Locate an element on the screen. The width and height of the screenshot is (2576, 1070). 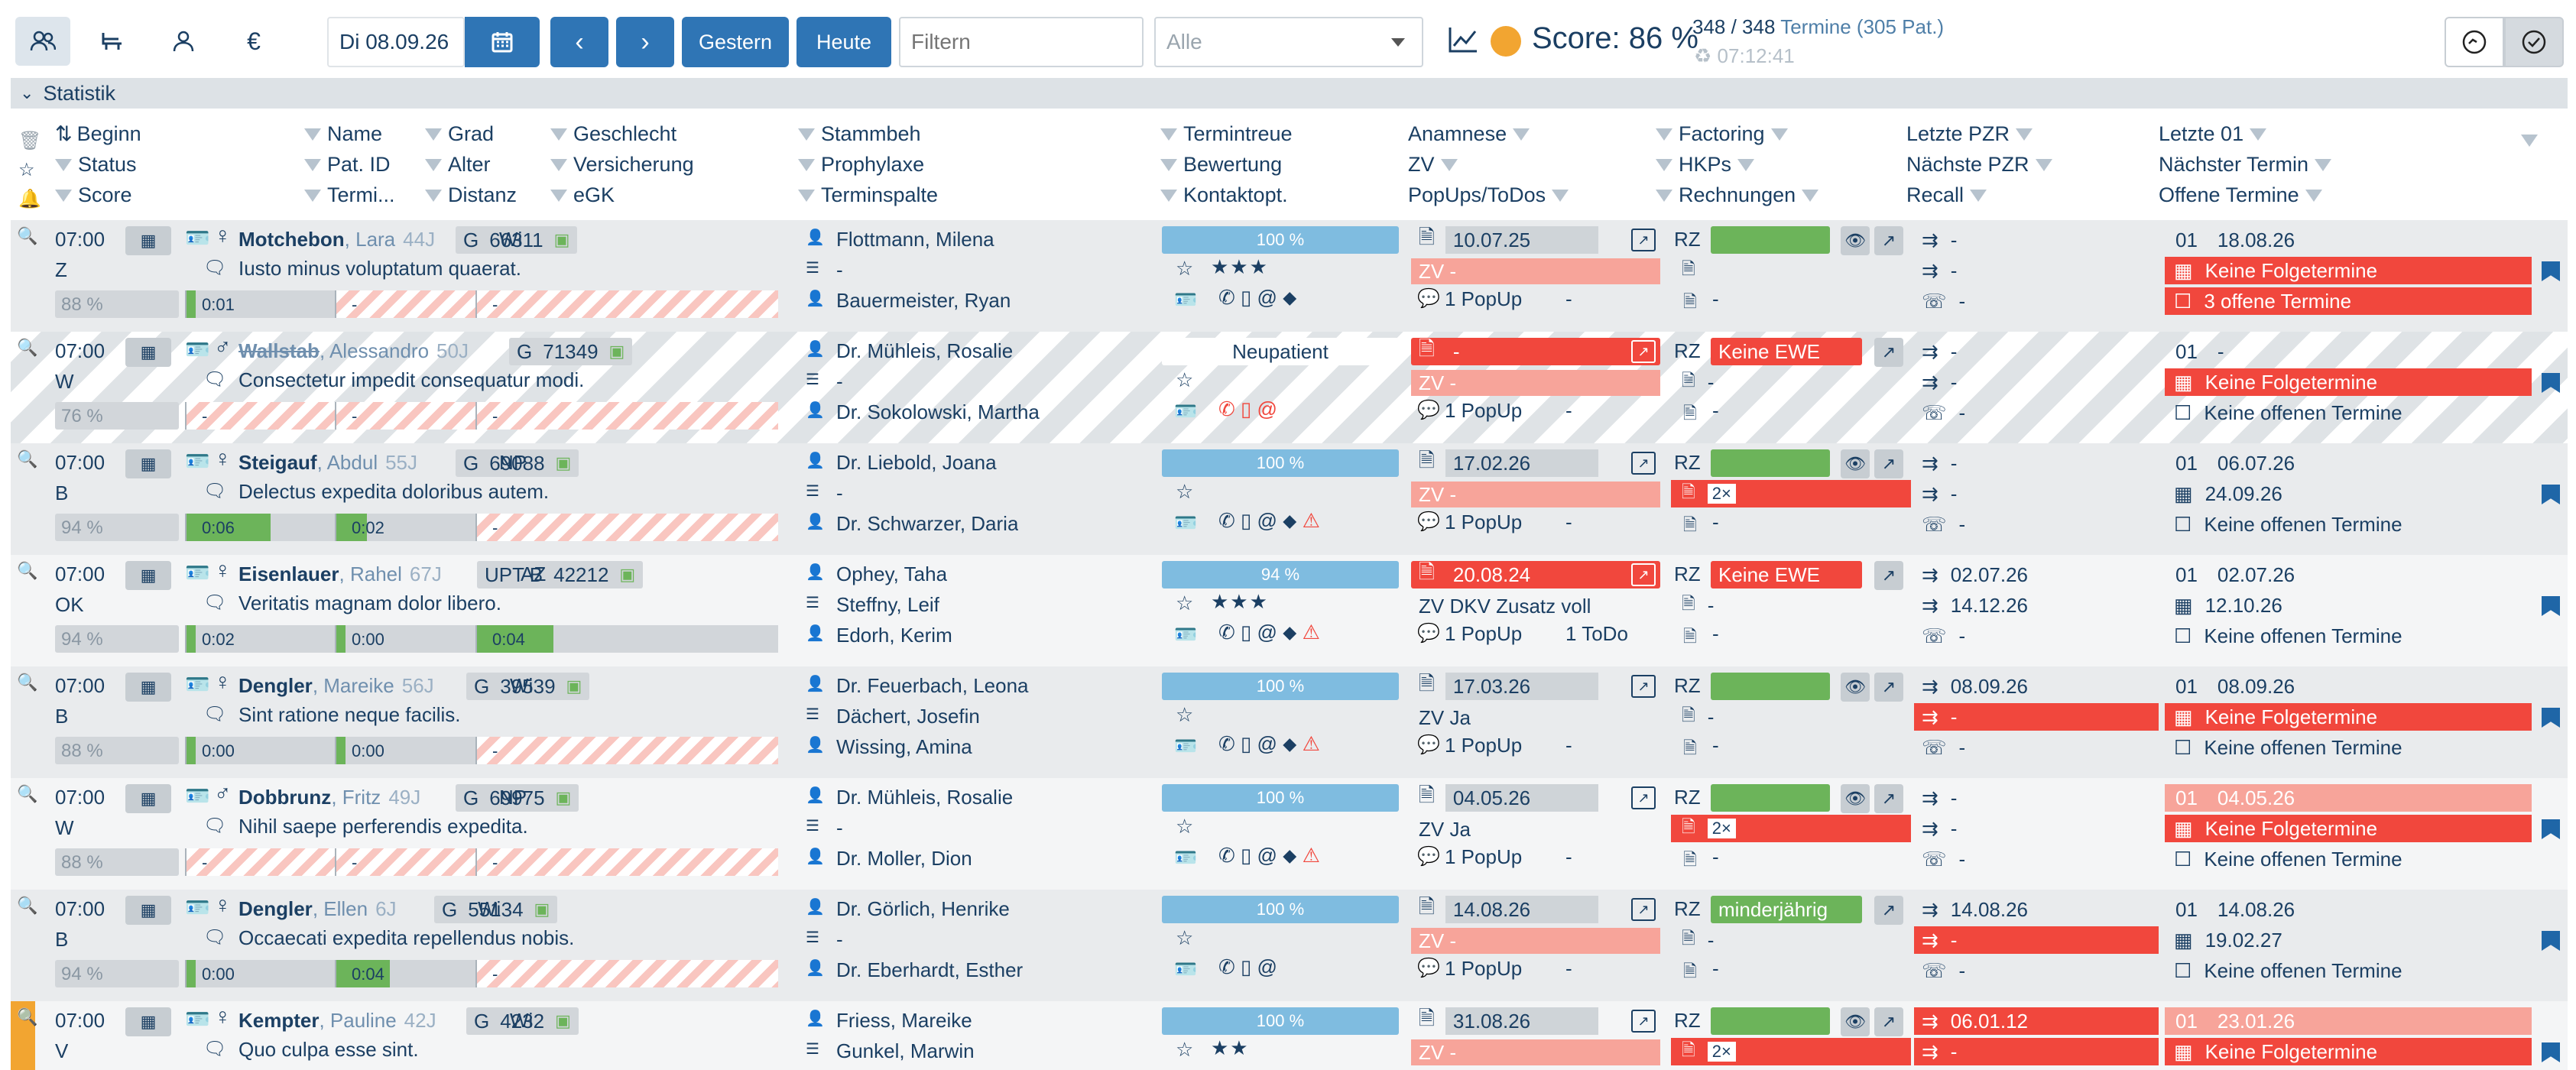
header-col5-2: Prophylaxe is located at coordinates (861, 165).